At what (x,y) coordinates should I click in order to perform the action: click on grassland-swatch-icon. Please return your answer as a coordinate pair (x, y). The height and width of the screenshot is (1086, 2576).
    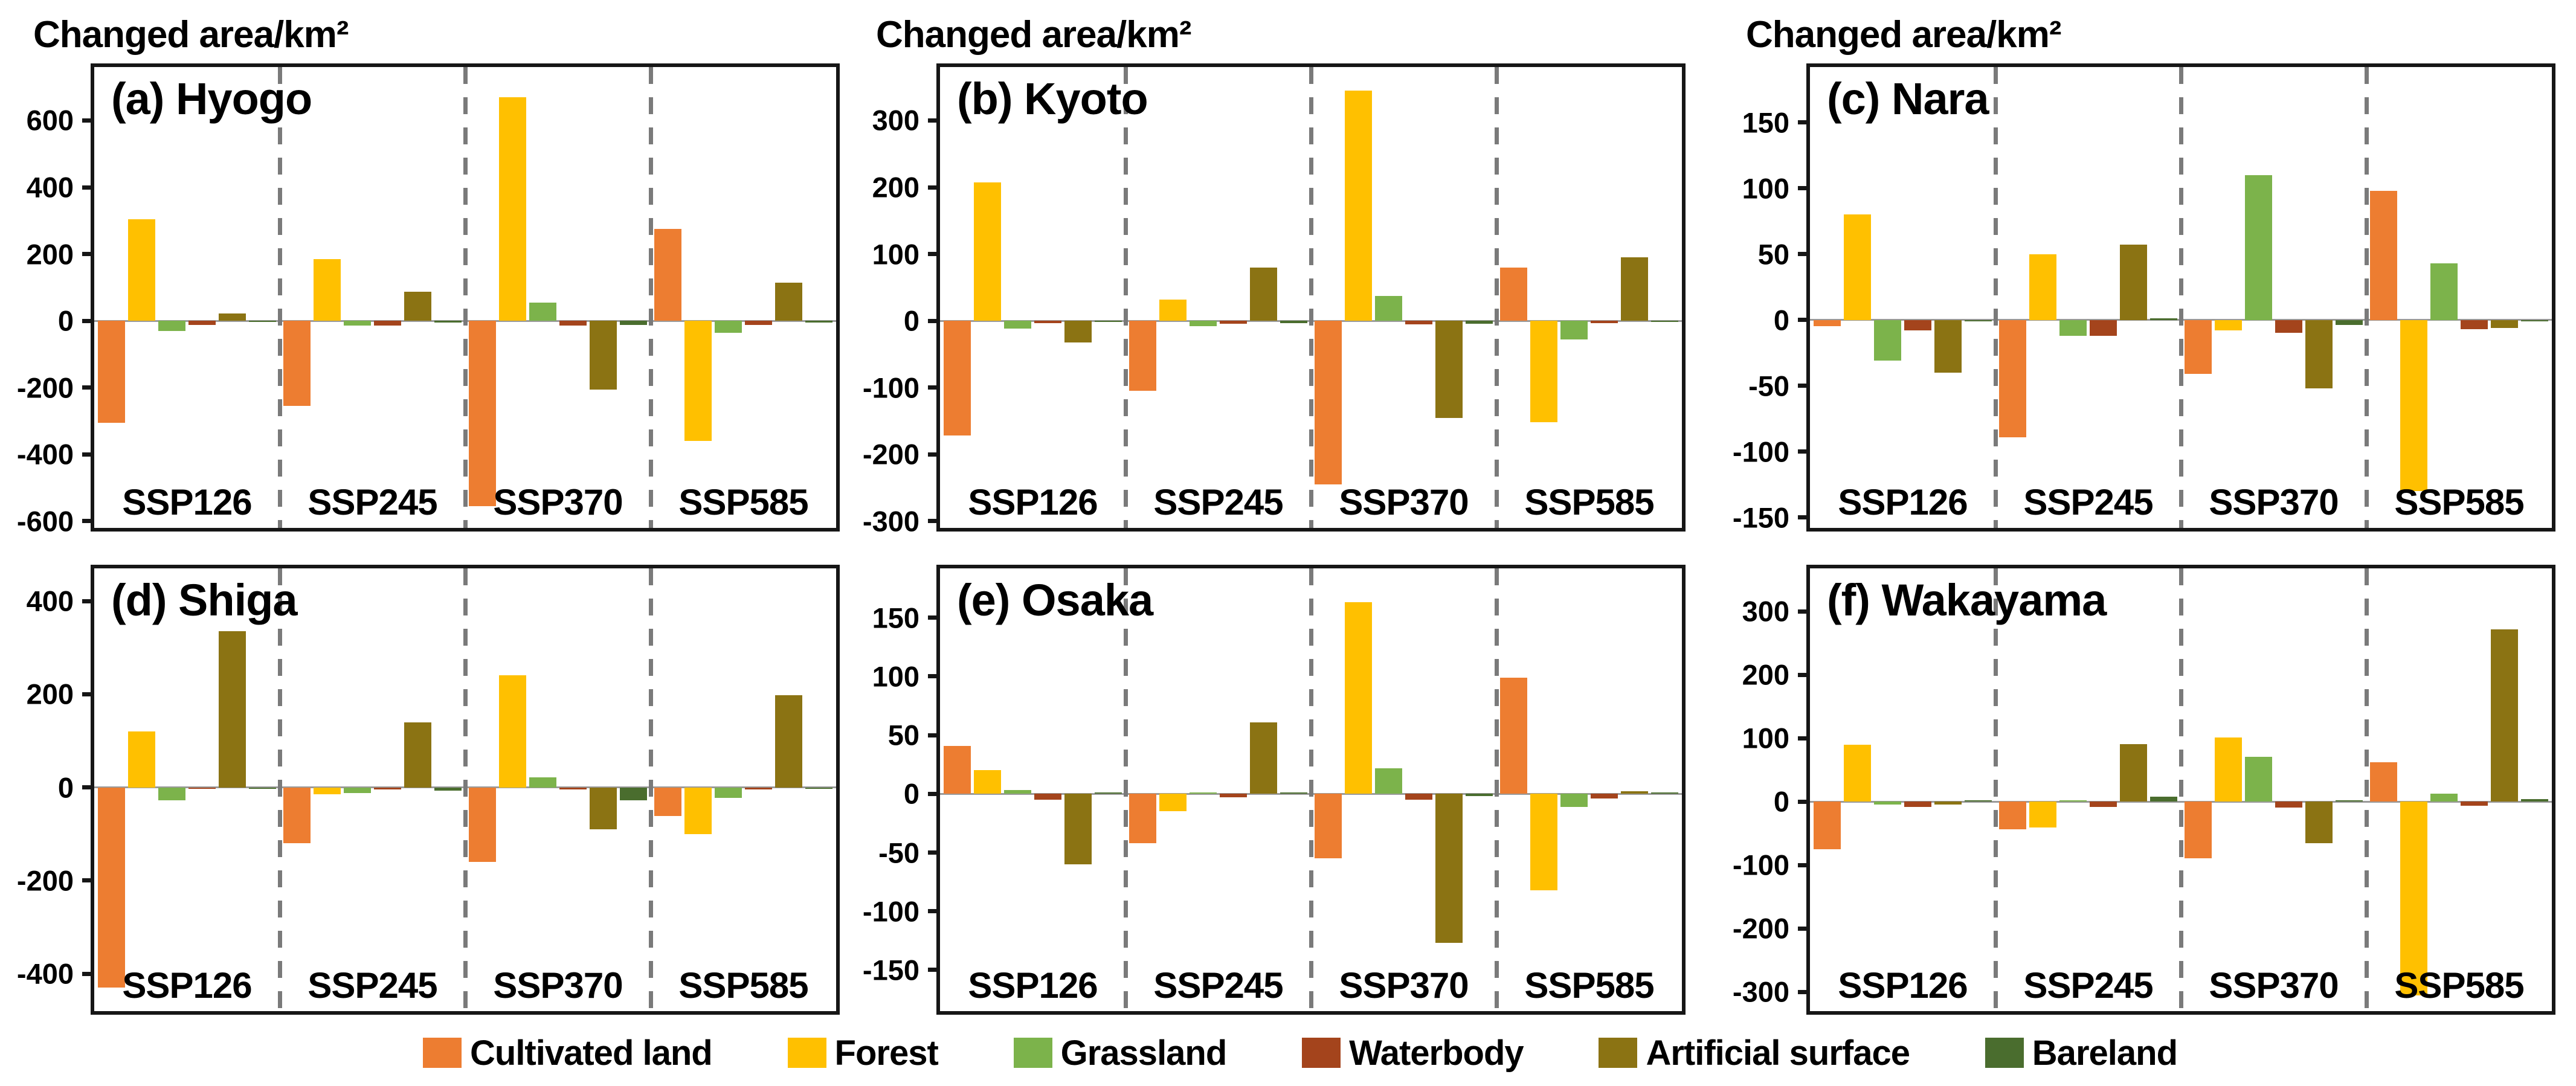
    Looking at the image, I should click on (1032, 1053).